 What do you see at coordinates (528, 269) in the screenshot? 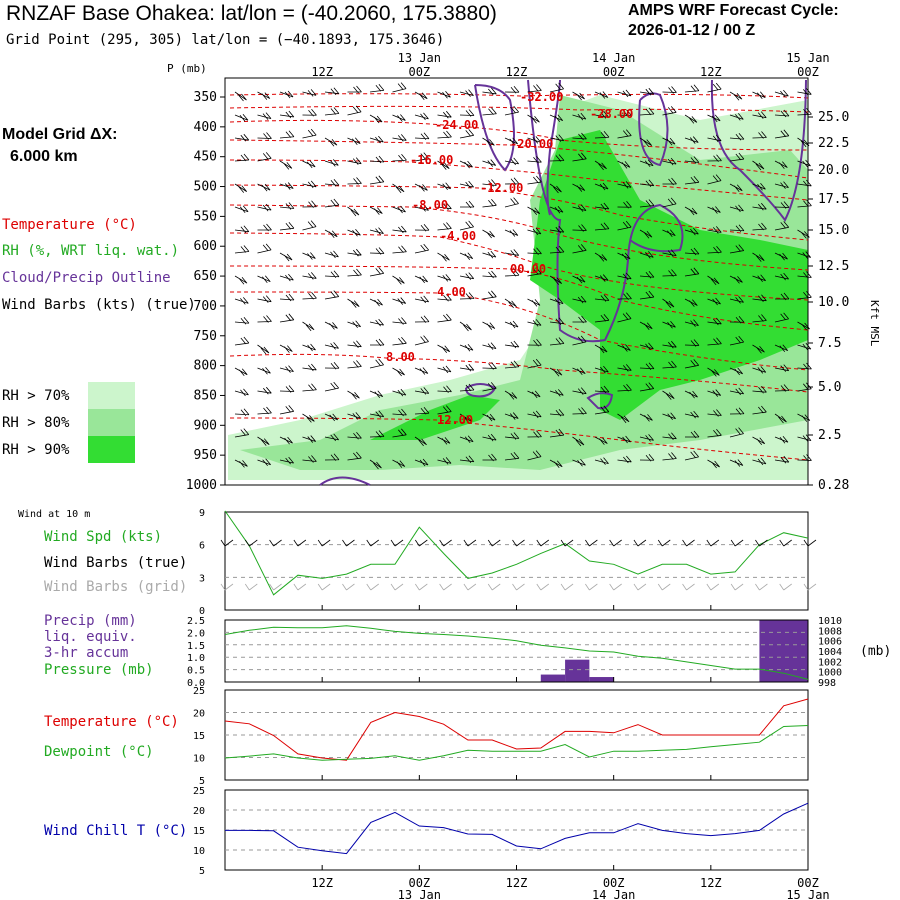
I see `temperature-contour-label: 00.00` at bounding box center [528, 269].